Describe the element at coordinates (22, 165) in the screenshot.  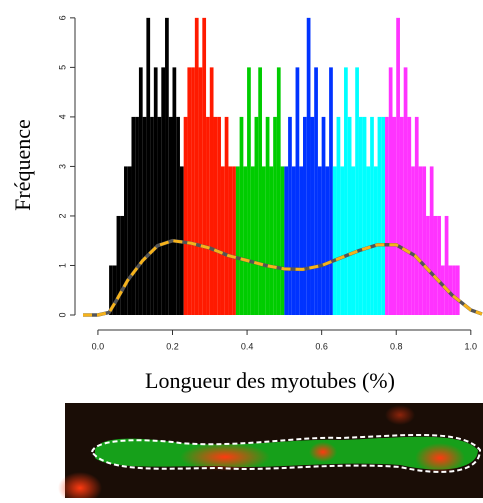
I see `y-axis-label: Fréquence` at that location.